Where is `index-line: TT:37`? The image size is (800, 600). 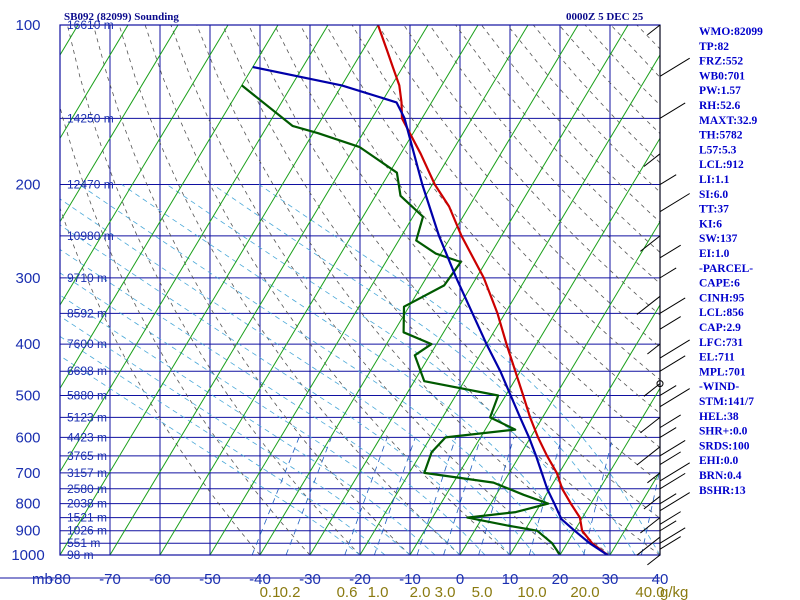
index-line: TT:37 is located at coordinates (714, 210).